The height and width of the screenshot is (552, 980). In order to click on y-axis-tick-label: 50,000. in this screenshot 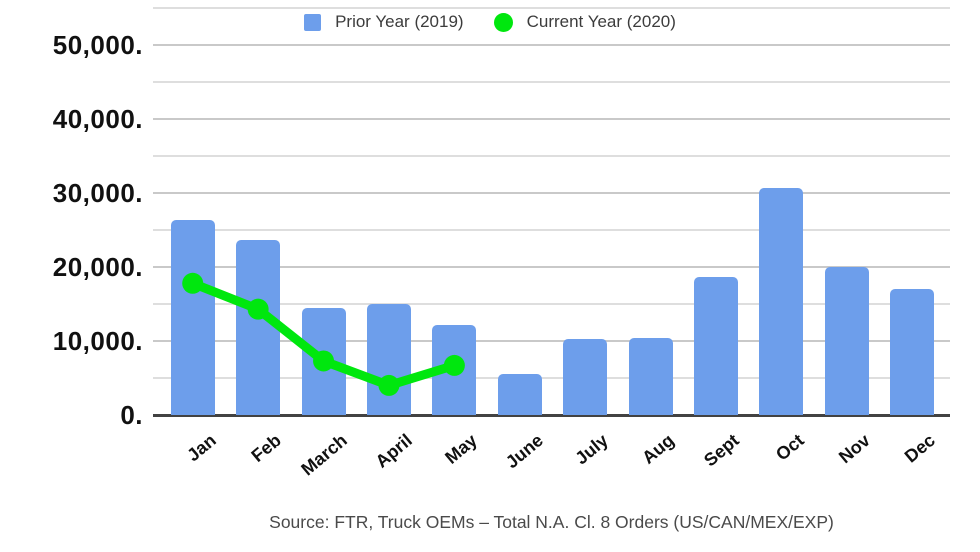, I will do `click(97, 45)`.